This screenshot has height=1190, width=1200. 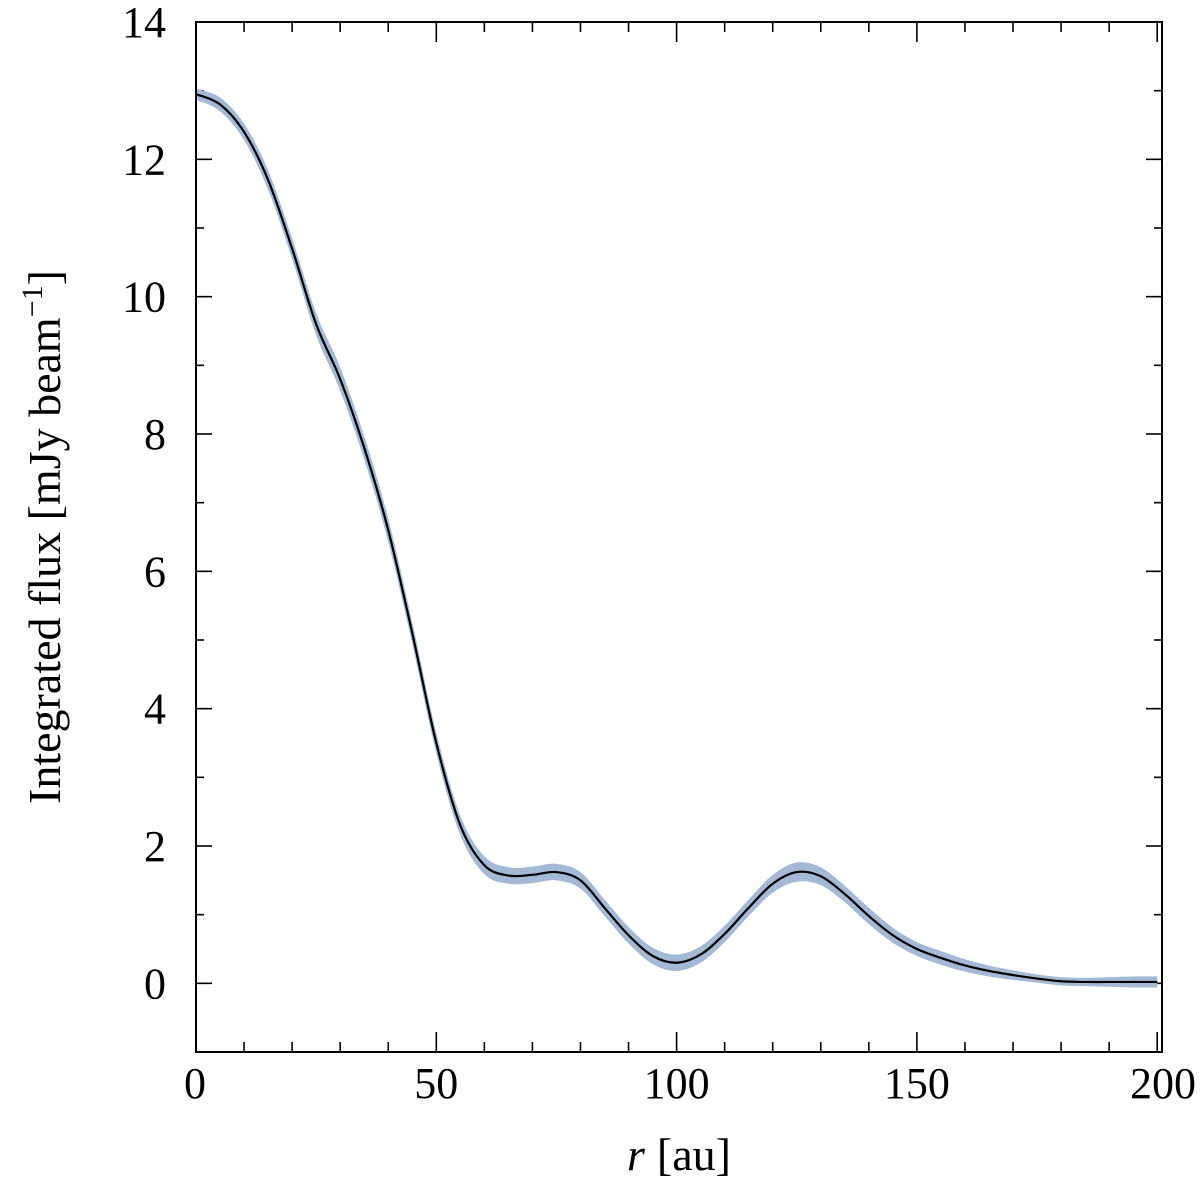 I want to click on y-tick-label: 6, so click(x=155, y=571).